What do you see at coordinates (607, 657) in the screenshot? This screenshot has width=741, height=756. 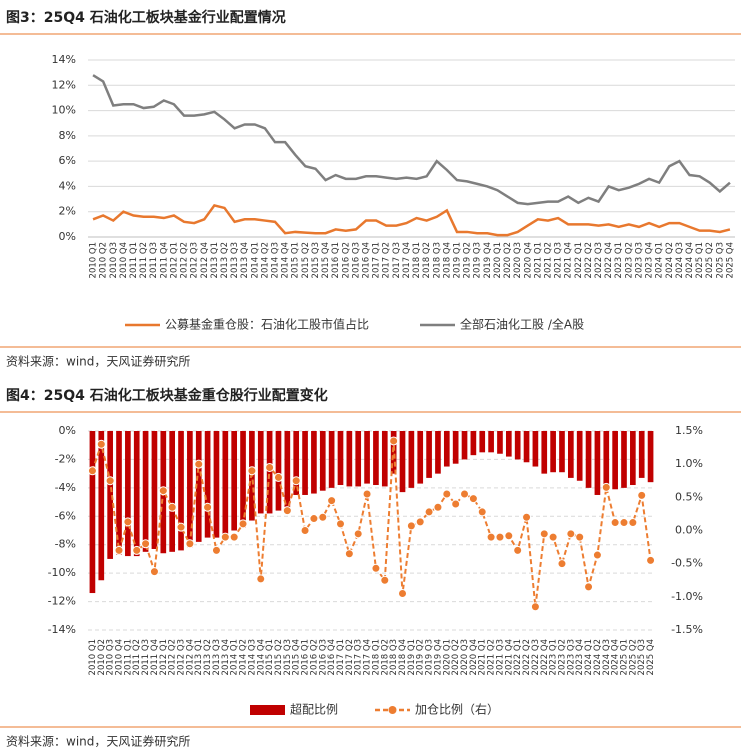 I see `x-tick-label: 2024 Q3` at bounding box center [607, 657].